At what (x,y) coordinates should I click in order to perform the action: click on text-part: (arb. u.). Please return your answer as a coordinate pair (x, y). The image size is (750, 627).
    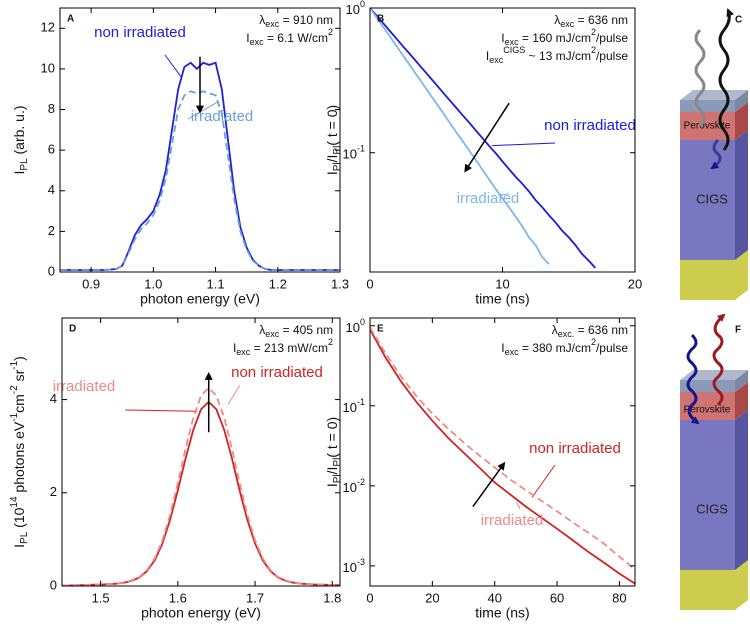
    Looking at the image, I should click on (19, 131).